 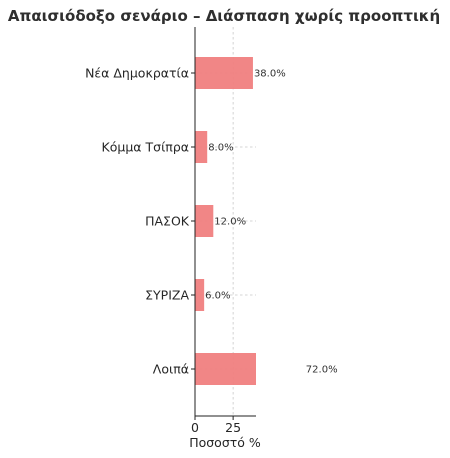 I want to click on data-label: 38.0%, so click(x=270, y=74).